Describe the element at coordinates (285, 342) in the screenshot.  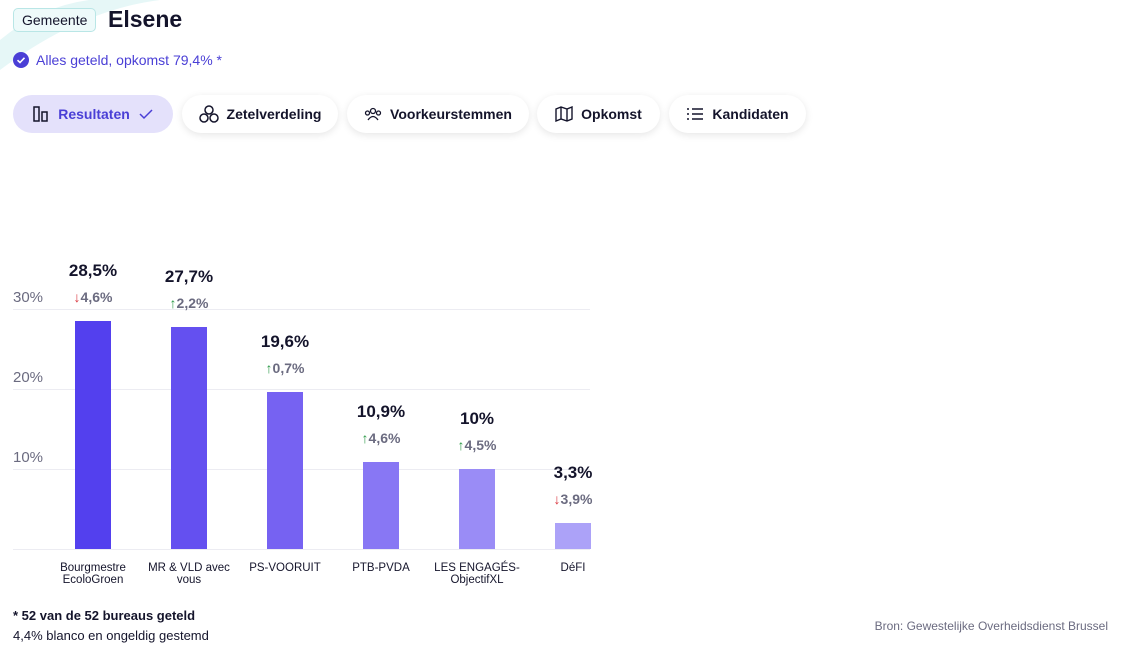
I see `value-label: 19,6%` at that location.